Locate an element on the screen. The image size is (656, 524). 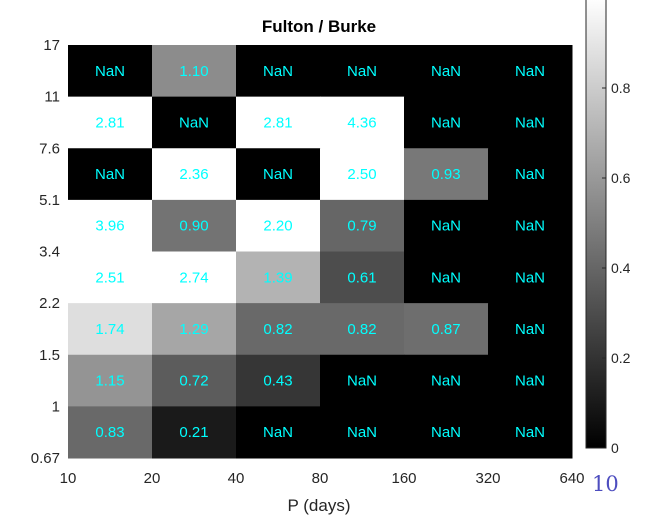
cell-value-label: 0.90 is located at coordinates (193, 226).